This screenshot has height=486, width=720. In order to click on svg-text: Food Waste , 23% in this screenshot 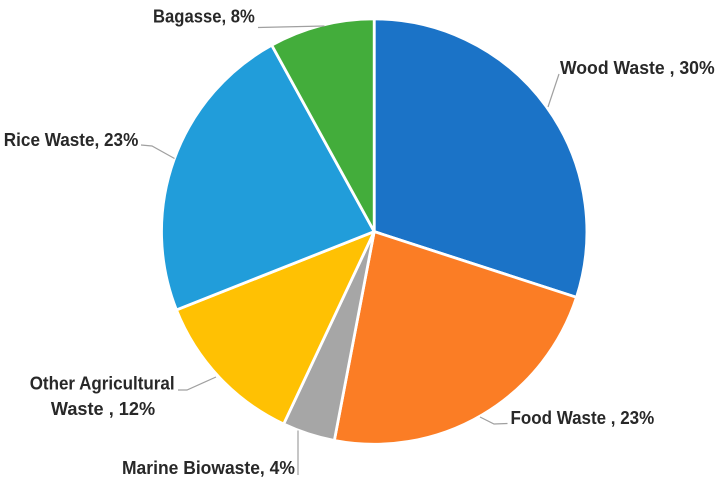, I will do `click(583, 418)`.